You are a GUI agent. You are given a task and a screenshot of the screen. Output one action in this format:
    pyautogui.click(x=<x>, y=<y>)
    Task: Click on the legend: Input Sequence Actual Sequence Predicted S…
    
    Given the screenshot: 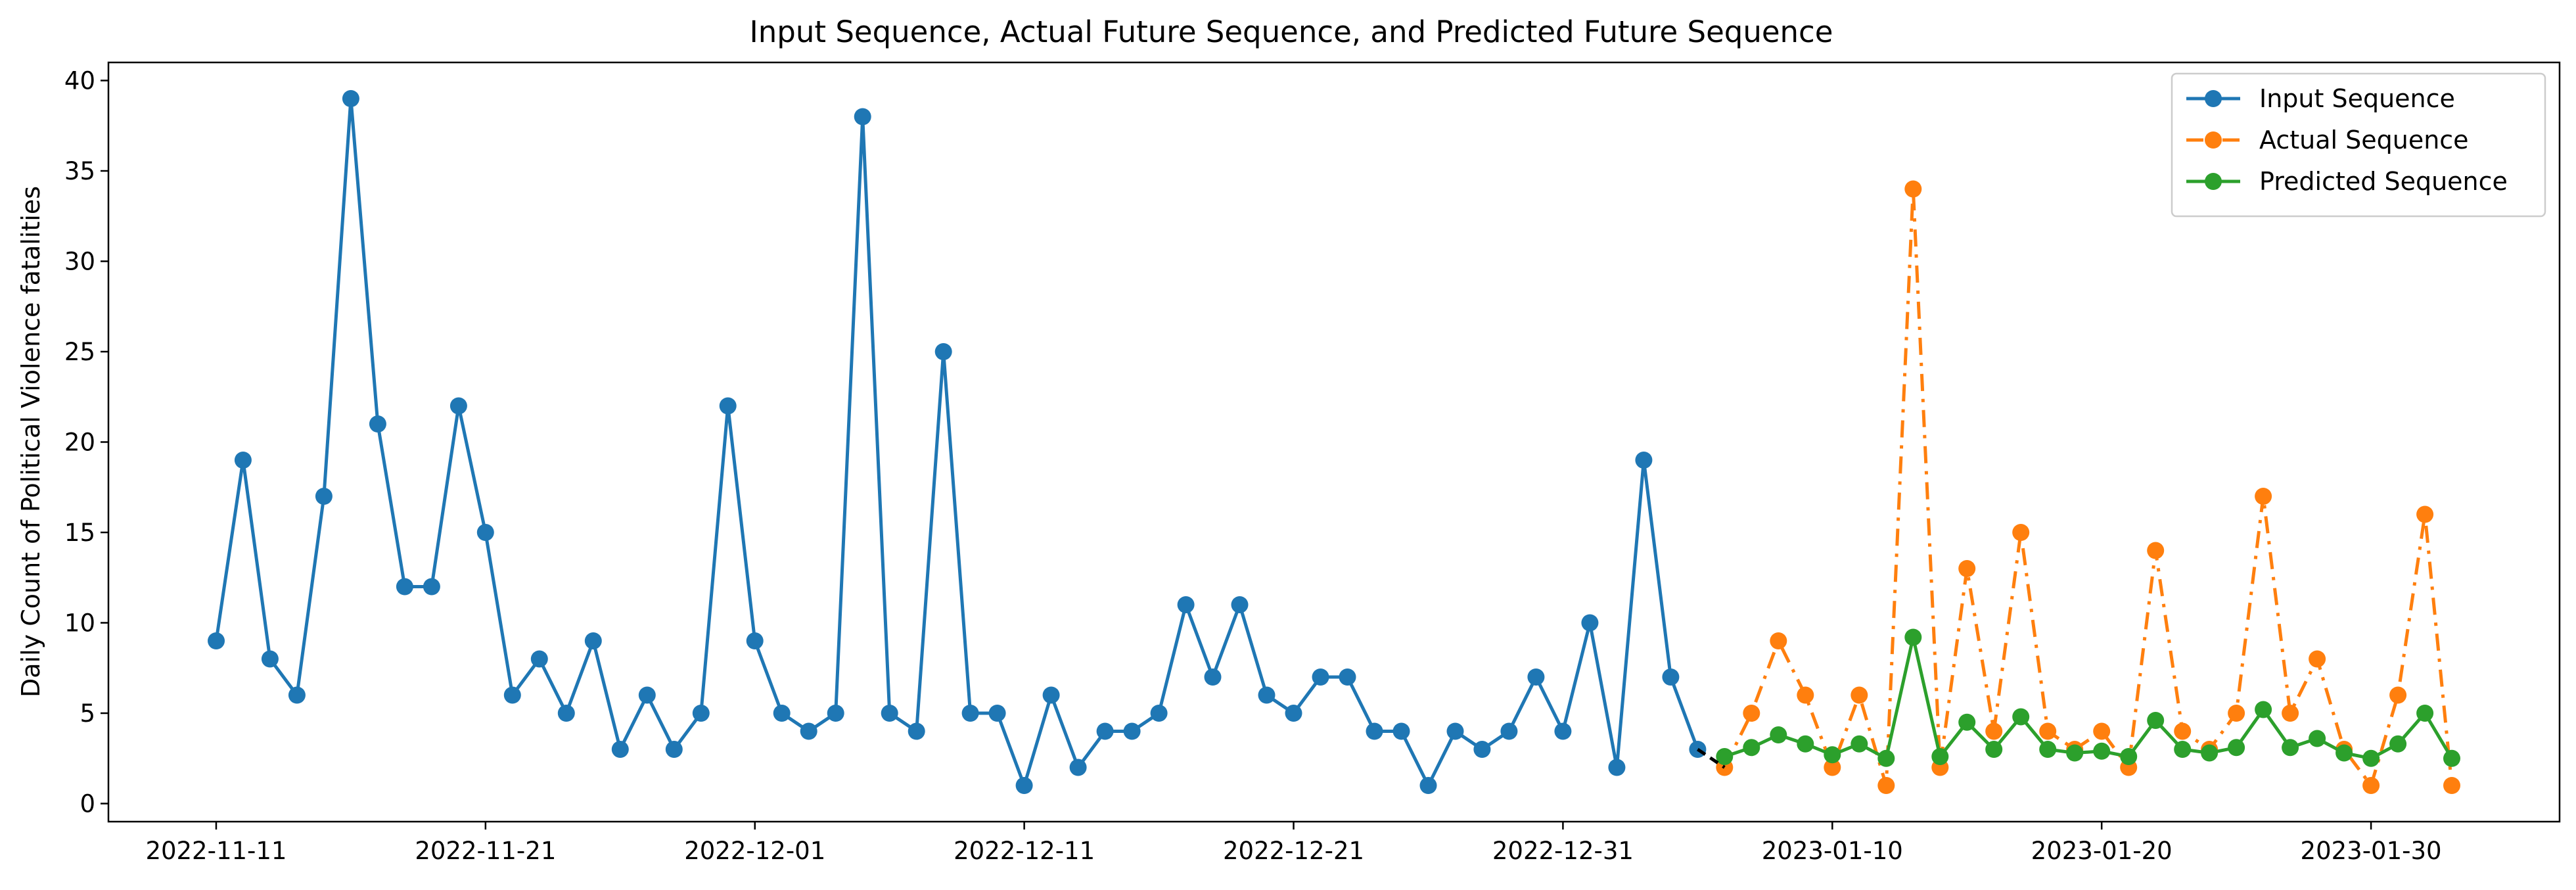 What is the action you would take?
    pyautogui.click(x=2358, y=145)
    